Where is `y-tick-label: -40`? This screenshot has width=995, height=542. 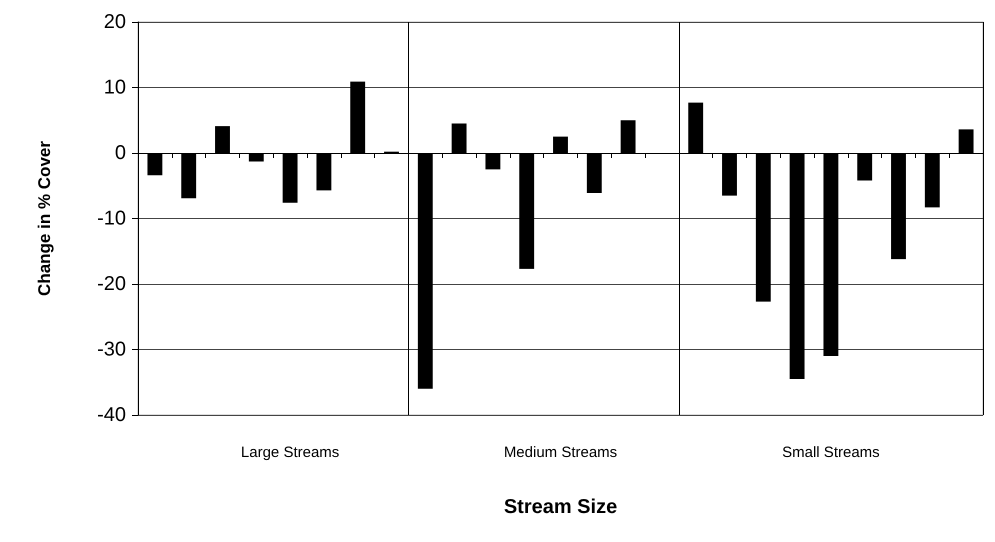 y-tick-label: -40 is located at coordinates (111, 415).